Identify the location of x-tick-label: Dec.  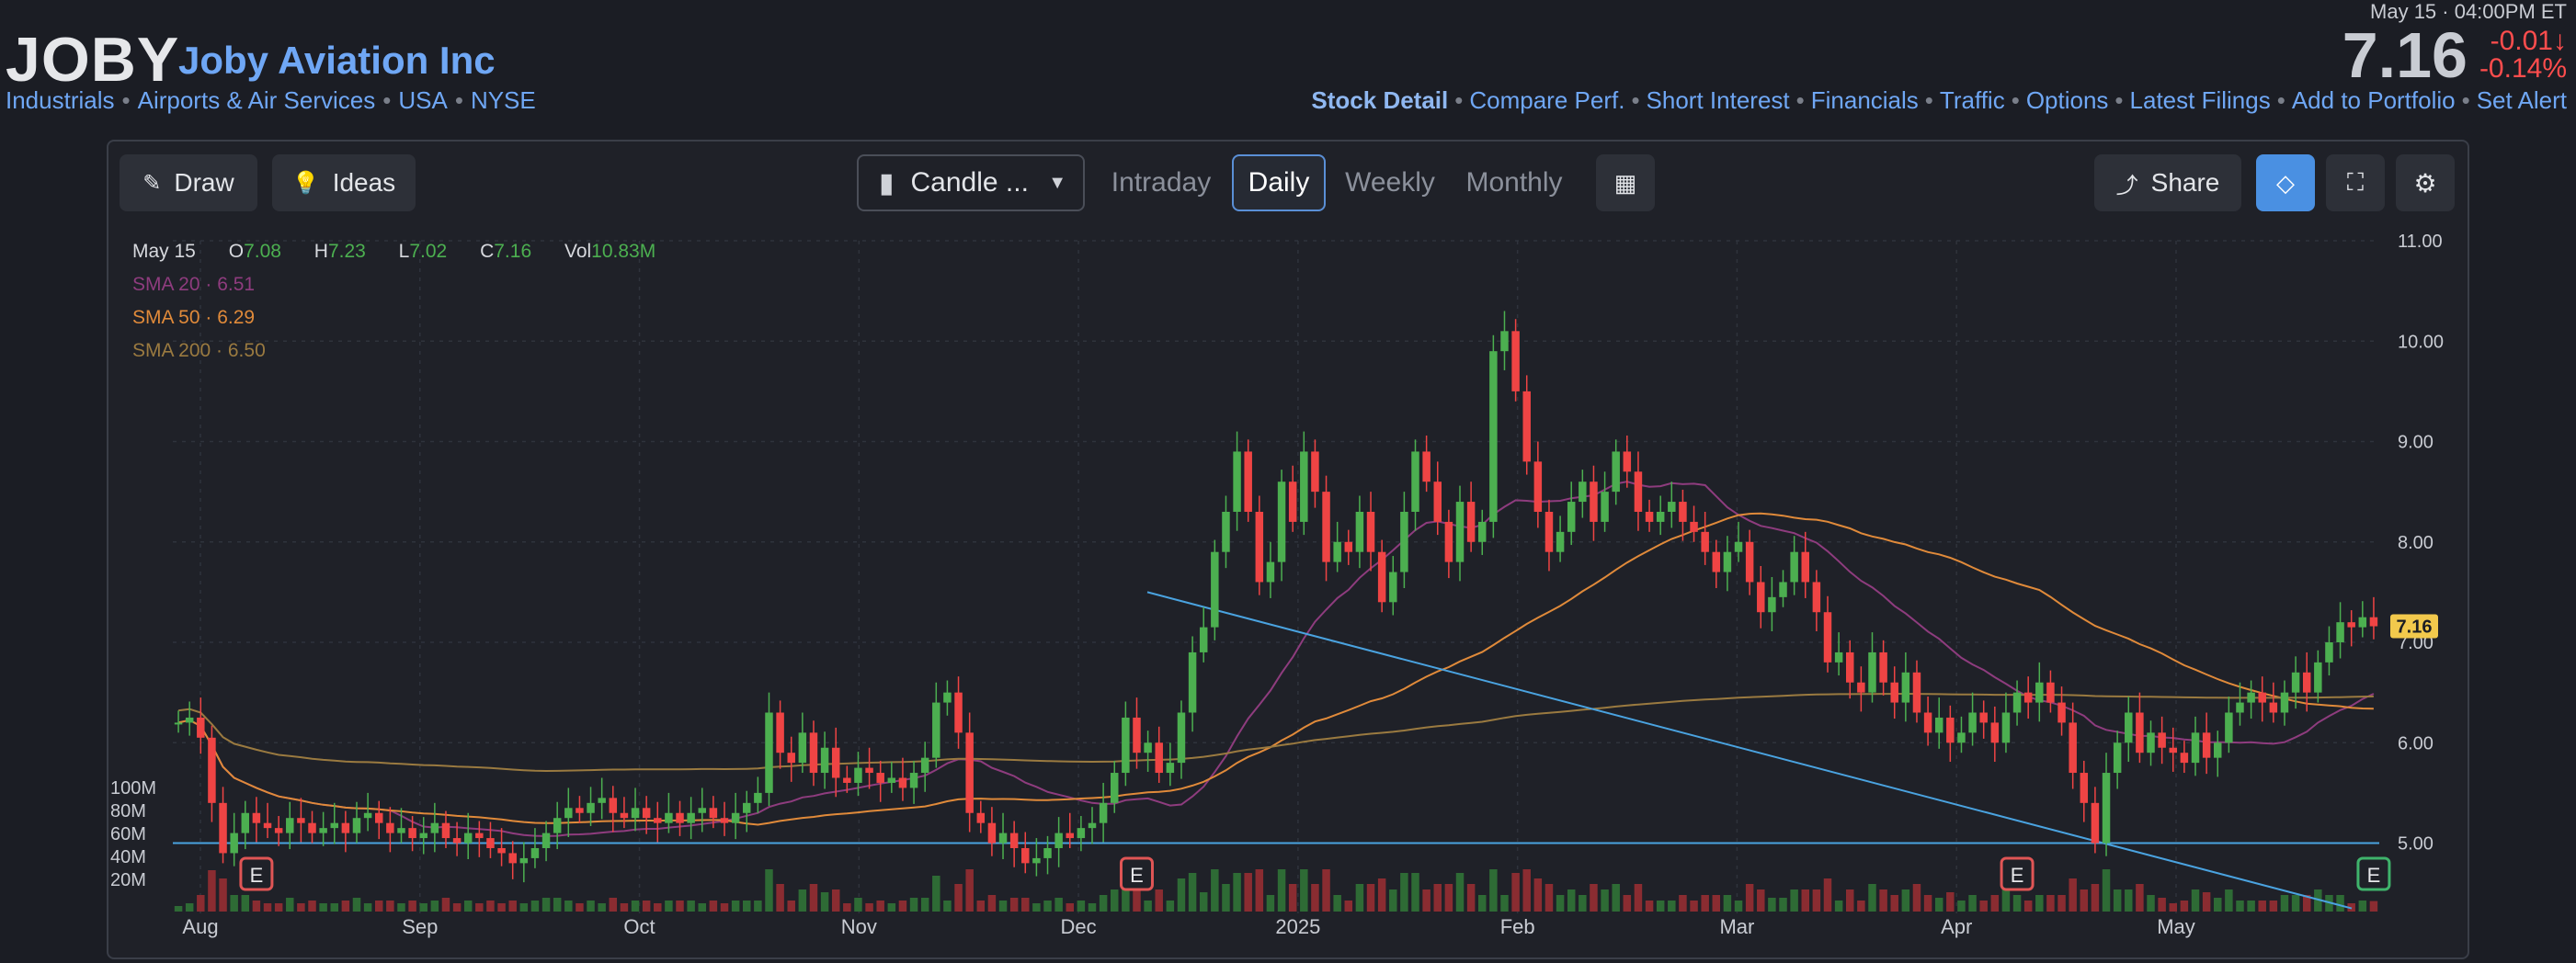
(1079, 926).